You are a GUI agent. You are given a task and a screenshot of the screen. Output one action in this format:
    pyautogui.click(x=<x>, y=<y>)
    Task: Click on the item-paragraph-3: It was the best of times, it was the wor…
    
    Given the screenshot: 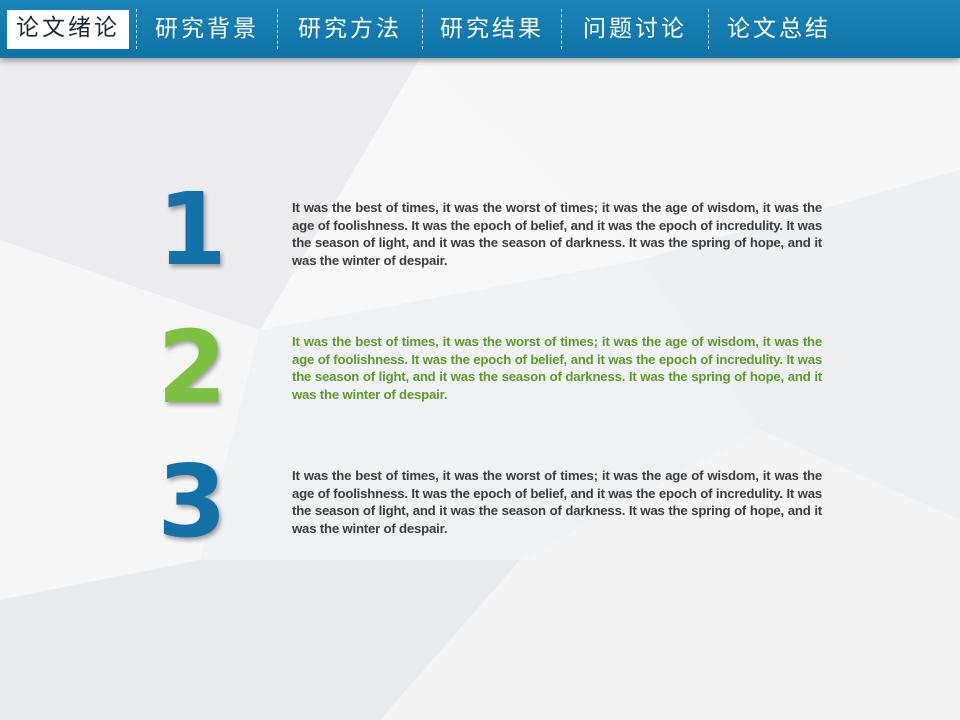 What is the action you would take?
    pyautogui.click(x=557, y=502)
    